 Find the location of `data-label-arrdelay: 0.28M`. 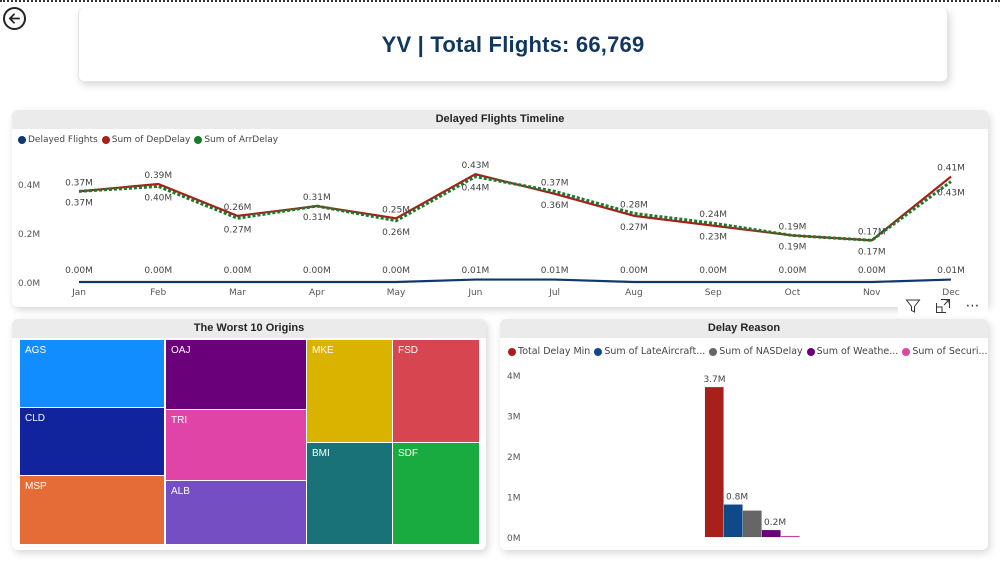

data-label-arrdelay: 0.28M is located at coordinates (634, 205).